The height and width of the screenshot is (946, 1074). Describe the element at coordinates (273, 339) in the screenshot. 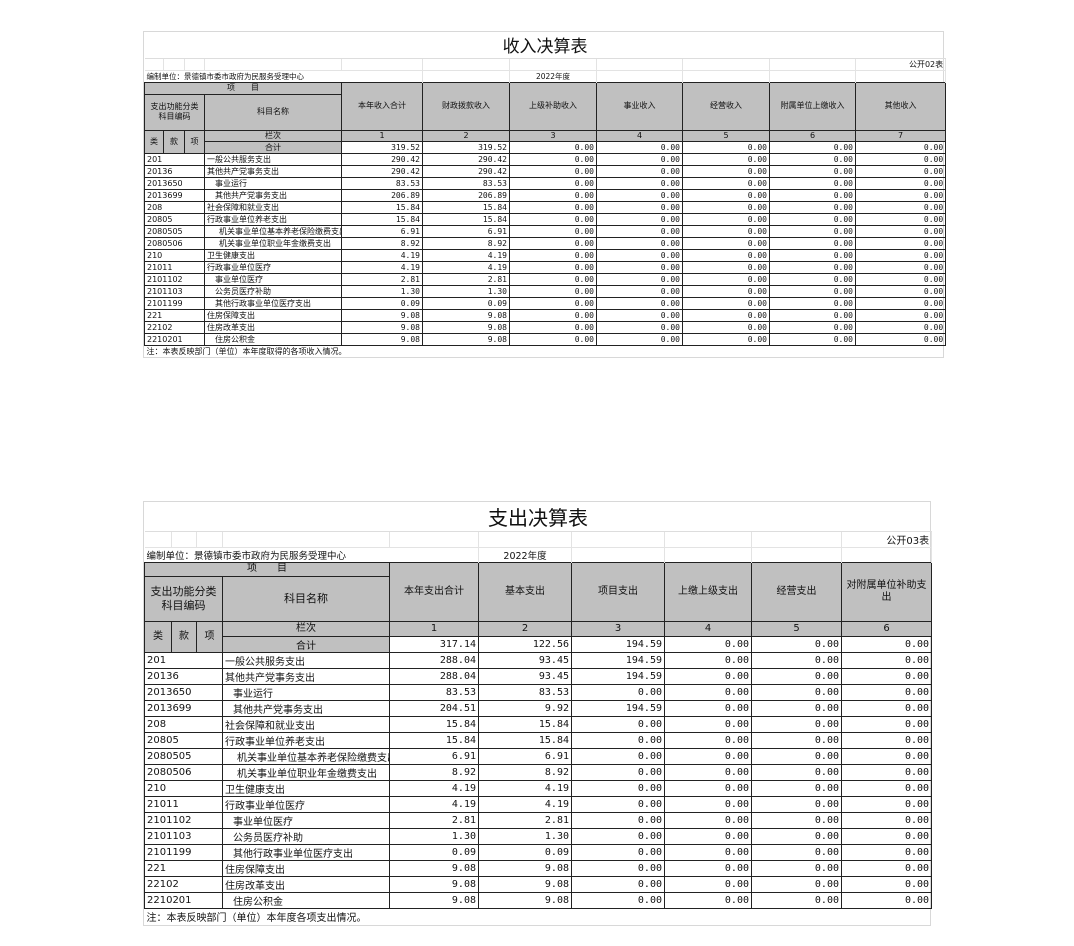

I see `subject-name: 住房公积金` at that location.